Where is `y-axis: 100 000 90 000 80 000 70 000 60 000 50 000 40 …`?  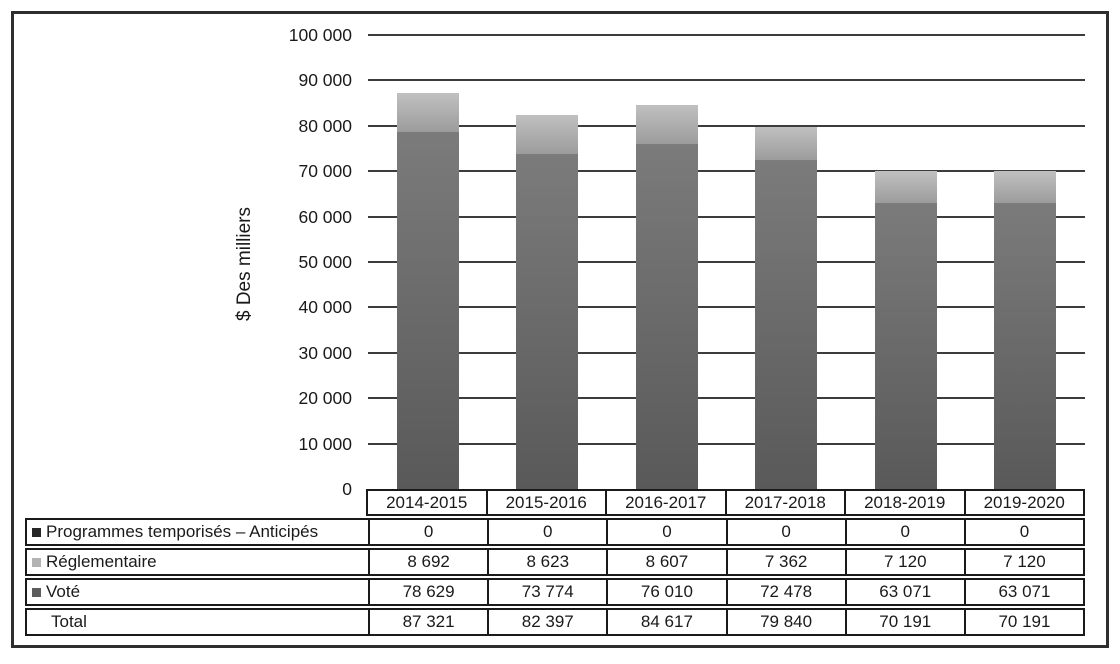 y-axis: 100 000 90 000 80 000 70 000 60 000 50 000 40 … is located at coordinates (289, 262).